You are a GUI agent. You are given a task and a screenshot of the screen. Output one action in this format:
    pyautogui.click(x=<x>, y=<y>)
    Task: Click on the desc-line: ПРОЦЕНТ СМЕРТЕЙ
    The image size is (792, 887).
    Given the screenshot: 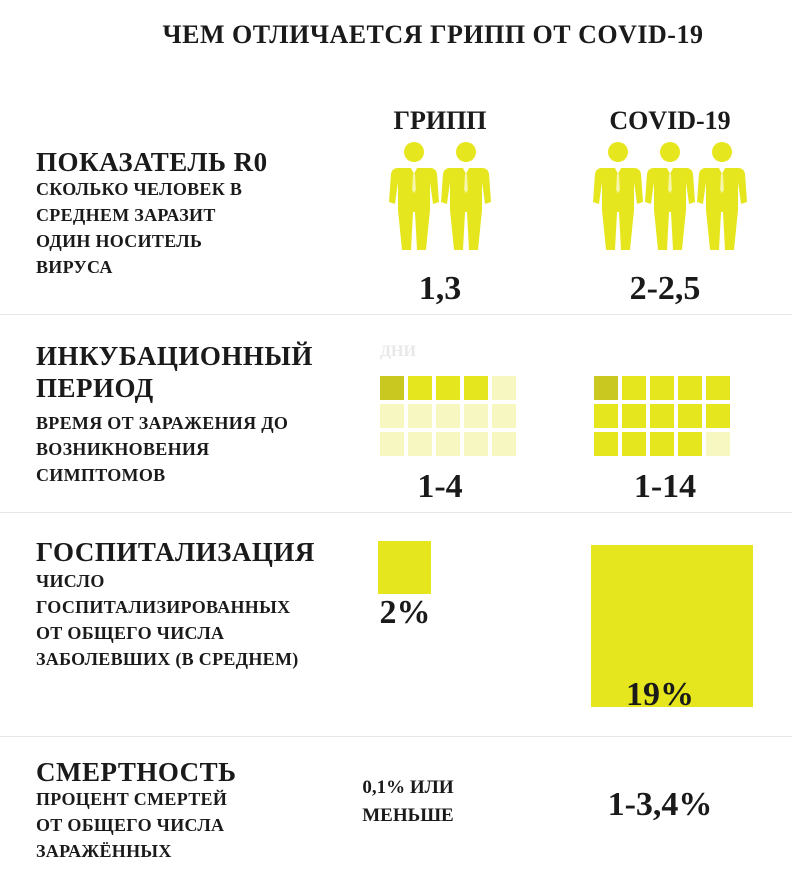 What is the action you would take?
    pyautogui.click(x=132, y=799)
    